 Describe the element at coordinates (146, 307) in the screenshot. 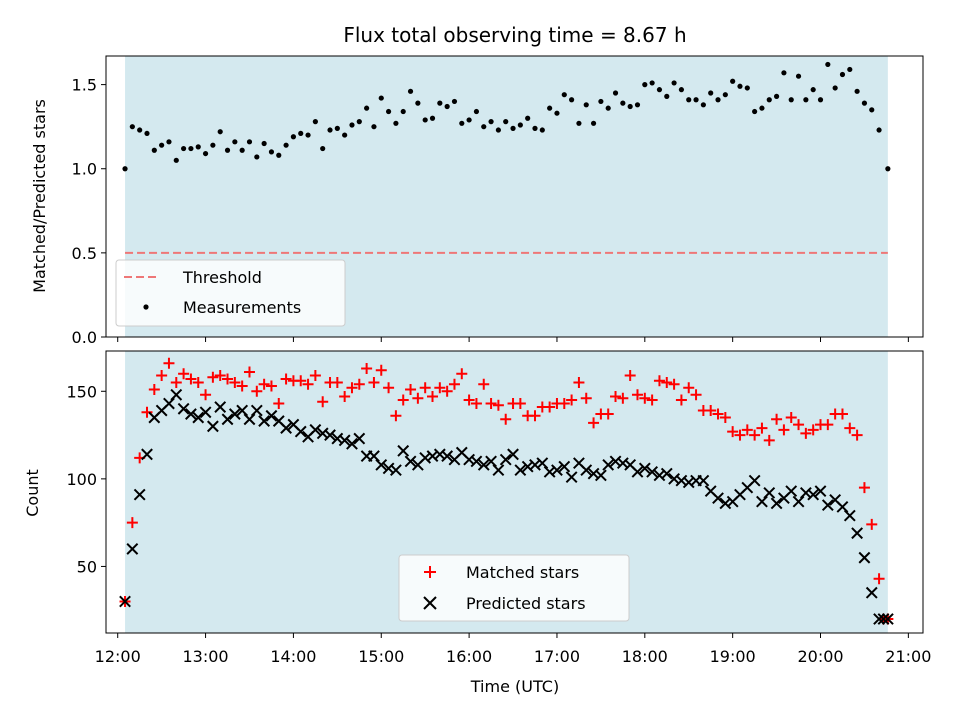

I see `legend-measurements-swatch` at that location.